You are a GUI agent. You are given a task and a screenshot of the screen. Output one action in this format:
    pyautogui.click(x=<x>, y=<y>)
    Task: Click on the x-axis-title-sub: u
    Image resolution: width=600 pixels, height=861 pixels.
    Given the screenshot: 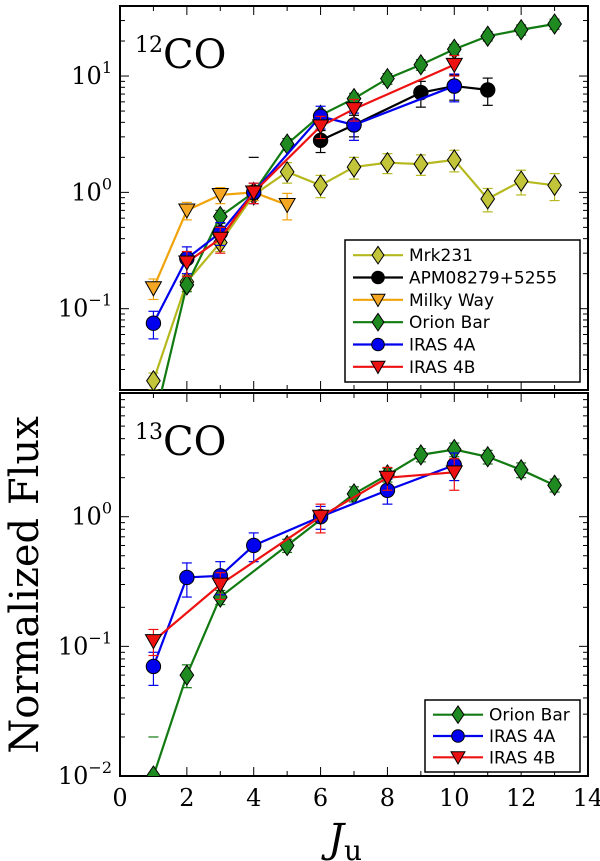 What is the action you would take?
    pyautogui.click(x=353, y=847)
    